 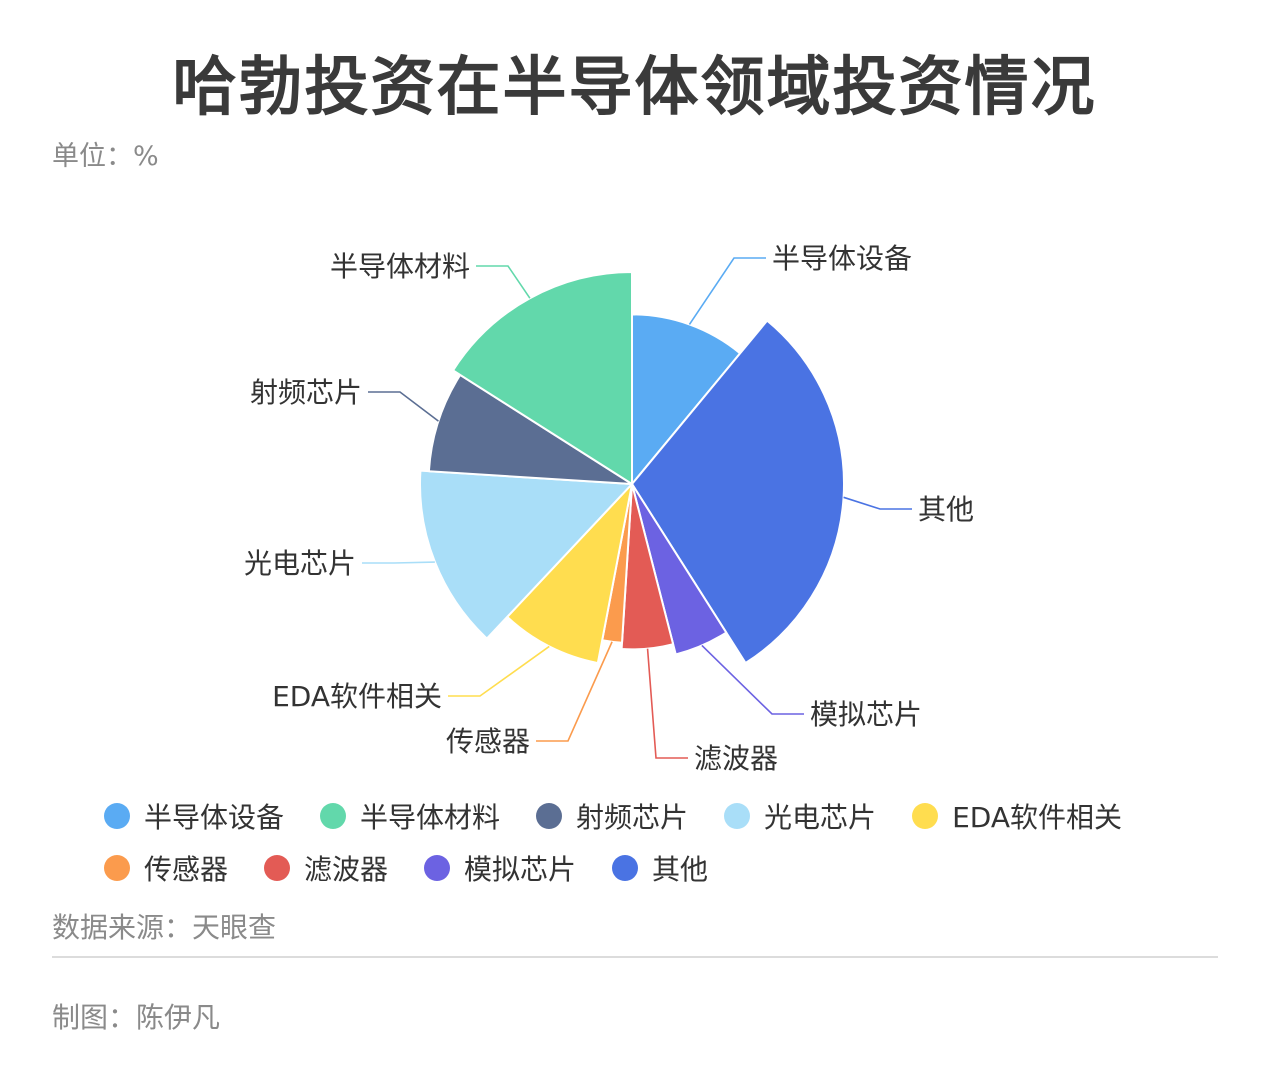 I want to click on legend-item-0: 半导体设备, so click(x=194, y=817).